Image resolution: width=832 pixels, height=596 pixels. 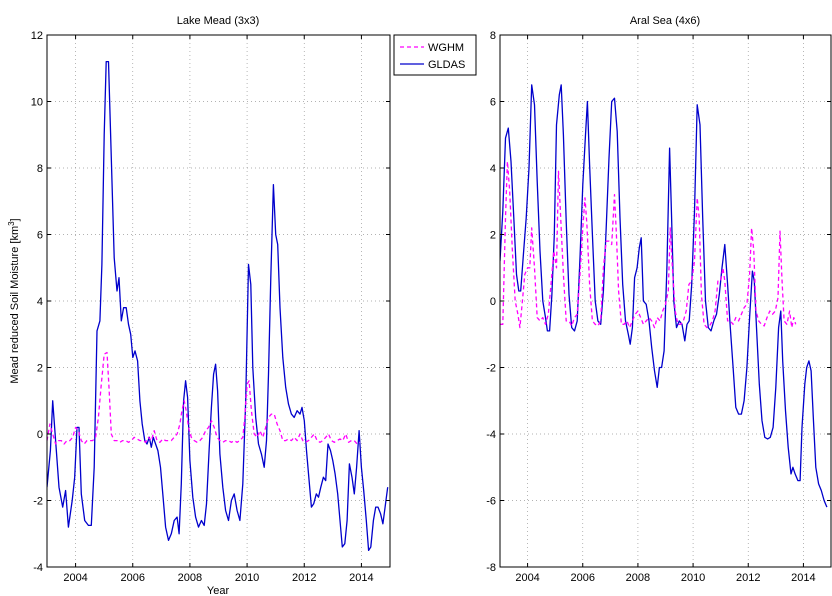 I want to click on legend-box, so click(x=435, y=55).